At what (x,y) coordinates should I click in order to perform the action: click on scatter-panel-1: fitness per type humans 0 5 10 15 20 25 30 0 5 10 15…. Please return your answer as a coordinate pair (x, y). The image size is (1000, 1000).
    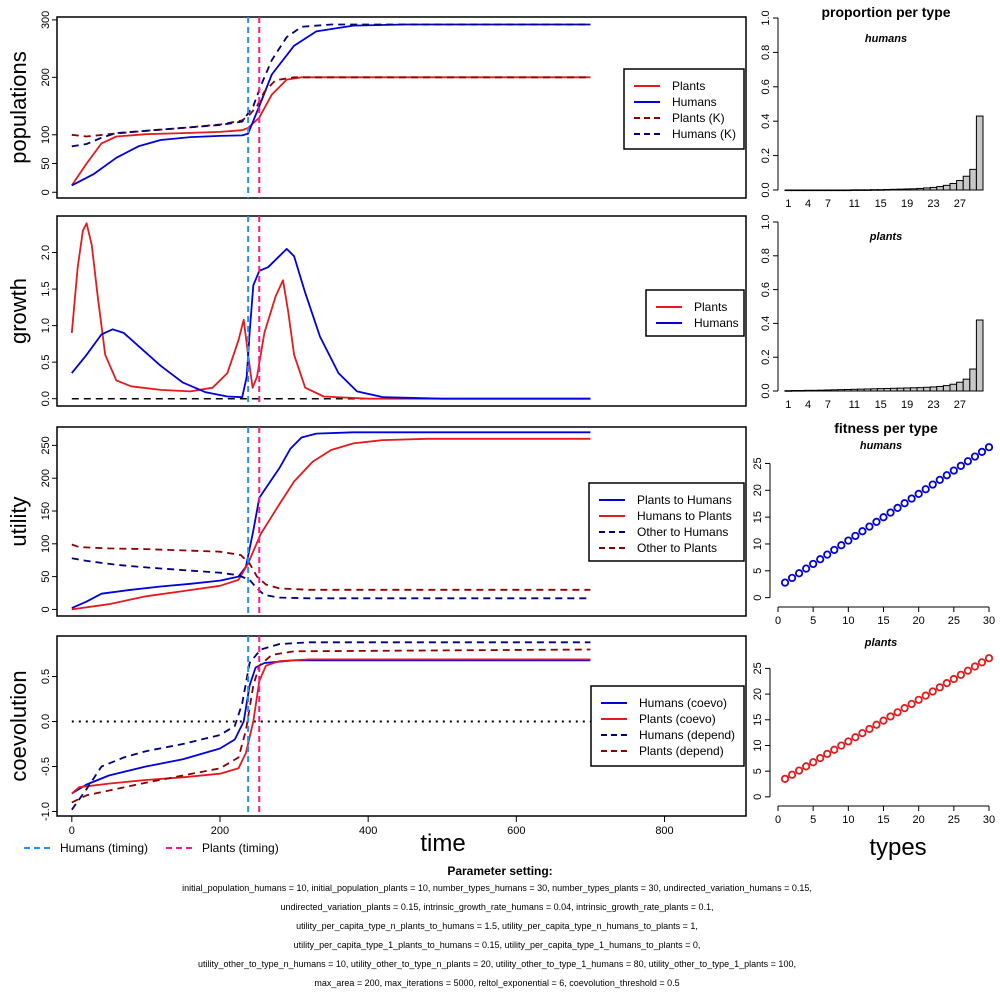
    Looking at the image, I should click on (873, 523).